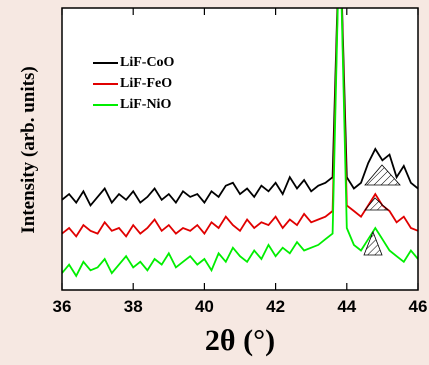  Describe the element at coordinates (28, 149) in the screenshot. I see `y-axis-label: Intensity (arb. units)` at that location.